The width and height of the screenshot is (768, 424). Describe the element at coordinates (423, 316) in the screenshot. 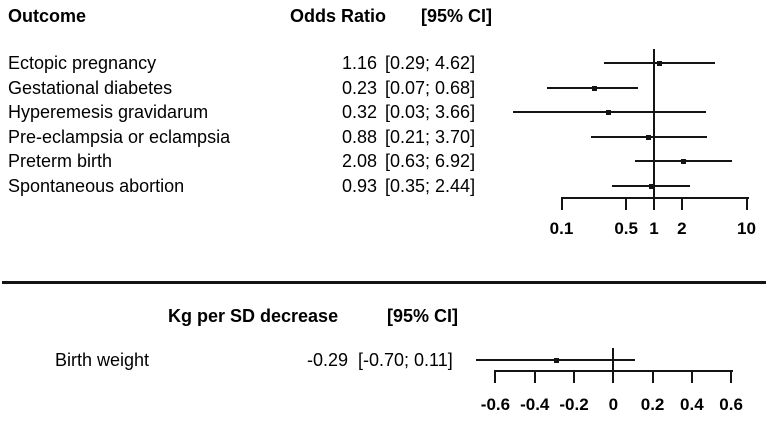

I see `ci-column-header-bottom: [95% CI]` at that location.